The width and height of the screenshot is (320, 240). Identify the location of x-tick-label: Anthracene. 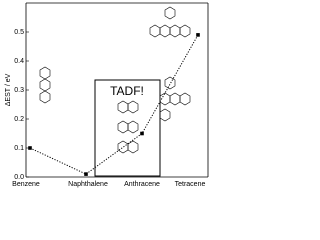
(142, 184).